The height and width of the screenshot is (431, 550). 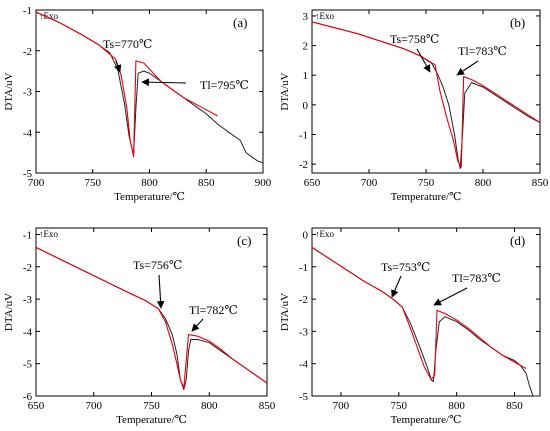 What do you see at coordinates (306, 17) in the screenshot?
I see `y-tick-label: 3` at bounding box center [306, 17].